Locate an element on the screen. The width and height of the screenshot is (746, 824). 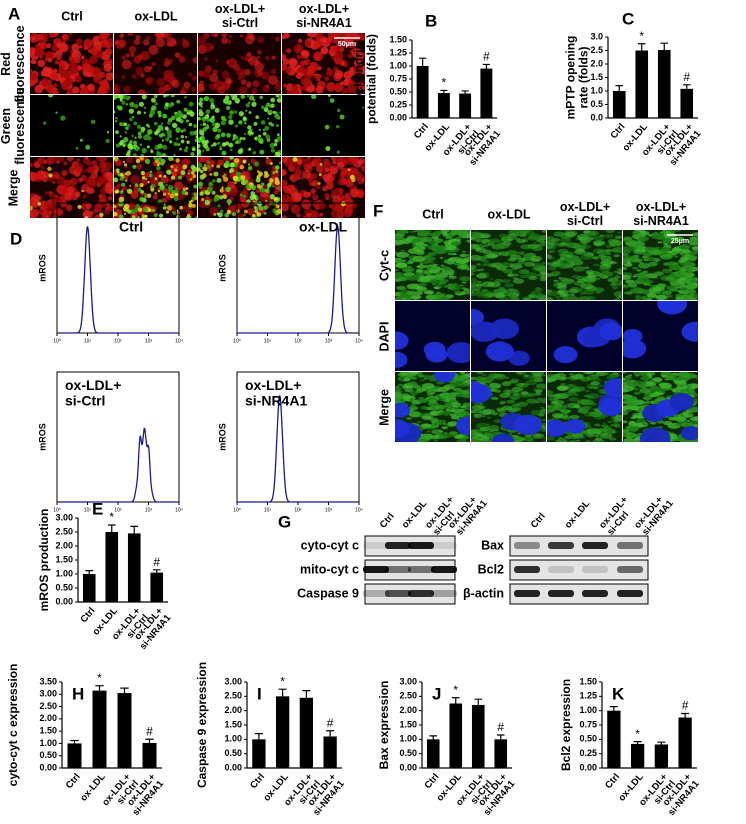
text-line: ox-LDL+ is located at coordinates (240, 9).